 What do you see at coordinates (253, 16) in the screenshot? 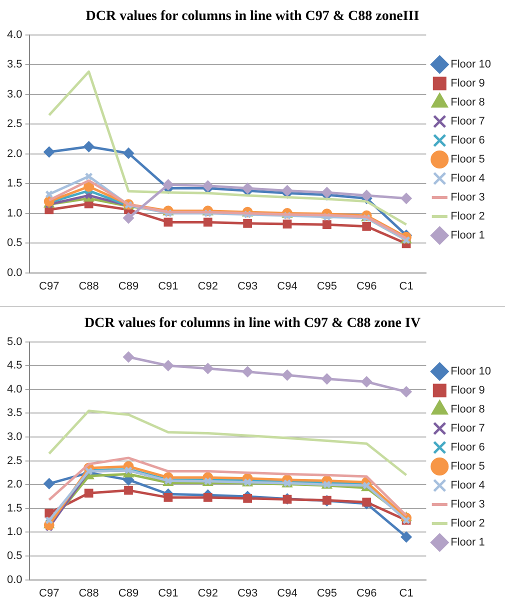
I see `chart-title: DCR values for columns in line with C97 & C88 zoneIII` at bounding box center [253, 16].